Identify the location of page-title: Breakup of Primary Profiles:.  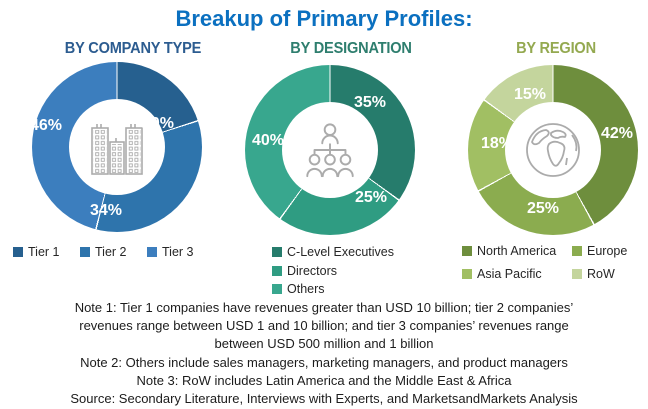
(324, 18).